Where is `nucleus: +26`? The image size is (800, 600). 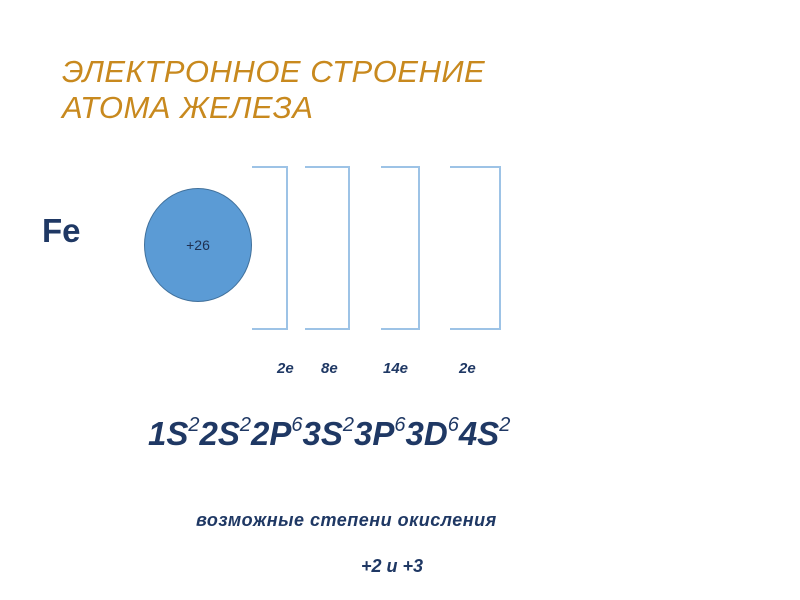
nucleus: +26 is located at coordinates (198, 245).